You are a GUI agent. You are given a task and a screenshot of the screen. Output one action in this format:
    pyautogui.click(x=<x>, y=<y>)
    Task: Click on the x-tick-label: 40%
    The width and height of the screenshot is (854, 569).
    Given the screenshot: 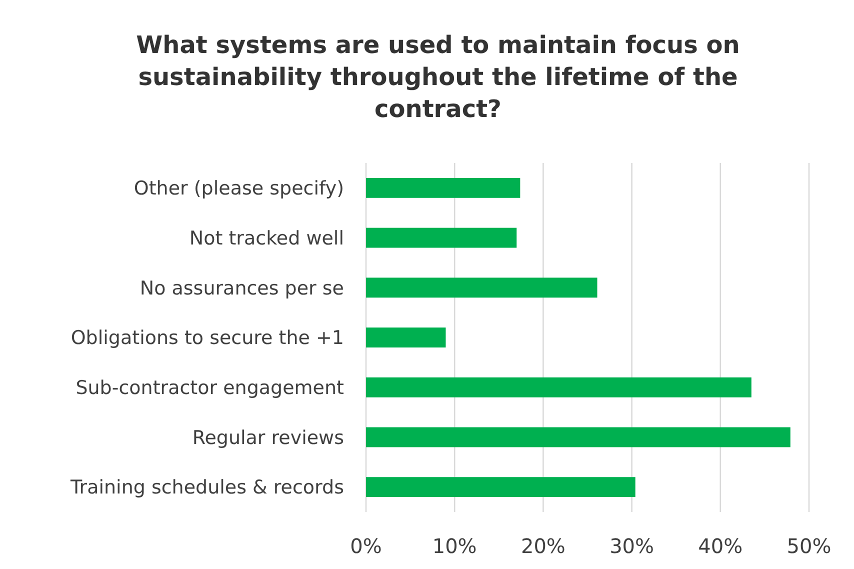 What is the action you would take?
    pyautogui.click(x=720, y=546)
    